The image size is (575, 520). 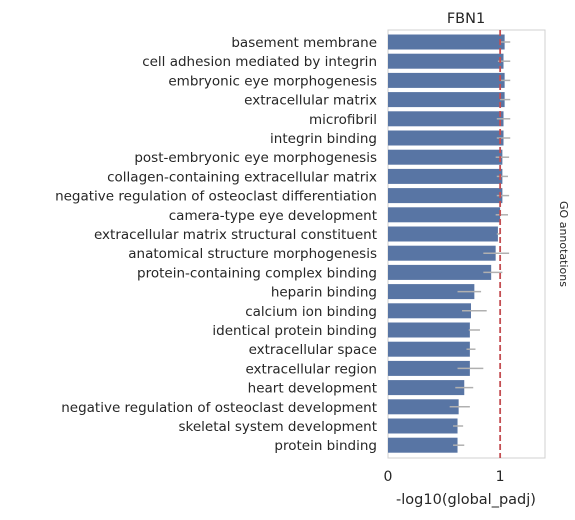 What do you see at coordinates (311, 369) in the screenshot?
I see `category-label: extracellular region` at bounding box center [311, 369].